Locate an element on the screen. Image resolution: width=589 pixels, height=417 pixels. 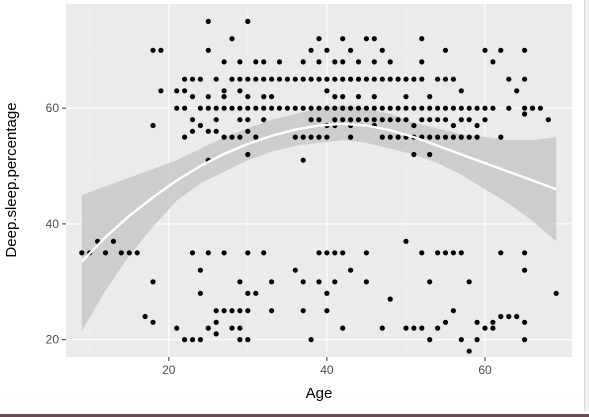
x-tick-label: 40 is located at coordinates (327, 370).